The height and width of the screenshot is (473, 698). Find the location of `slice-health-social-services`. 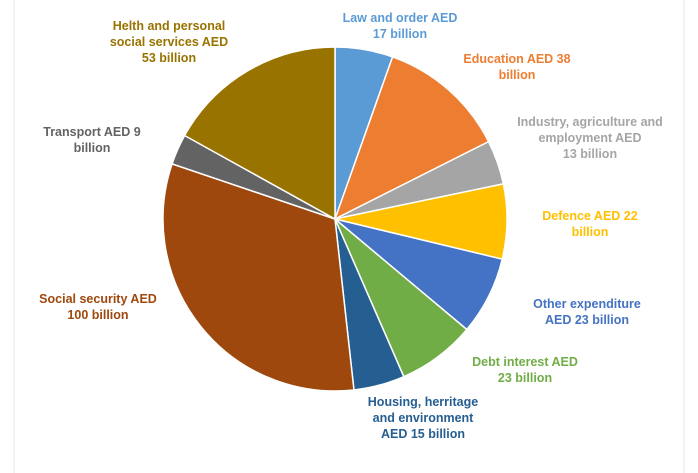

slice-health-social-services is located at coordinates (259, 133).